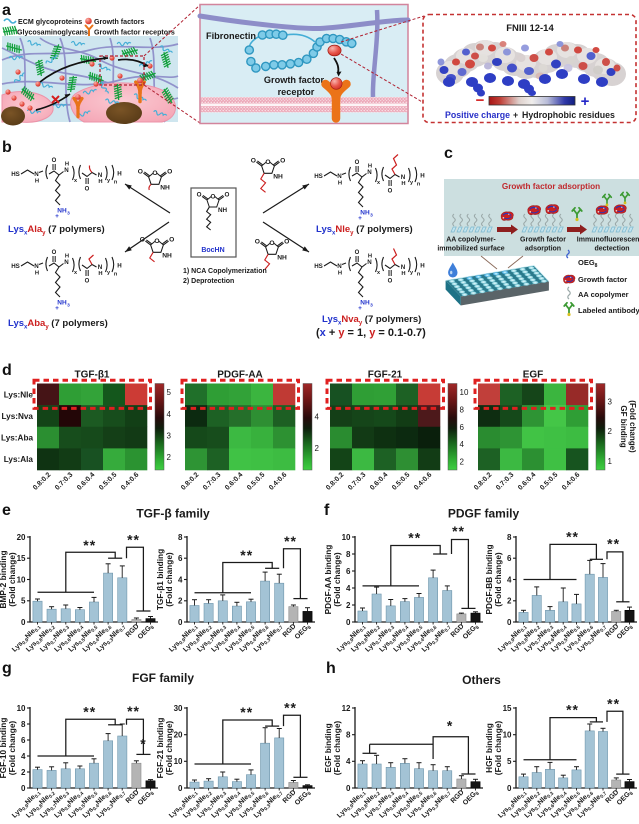 The height and width of the screenshot is (824, 639). Describe the element at coordinates (7, 147) in the screenshot. I see `svg-text: b` at that location.